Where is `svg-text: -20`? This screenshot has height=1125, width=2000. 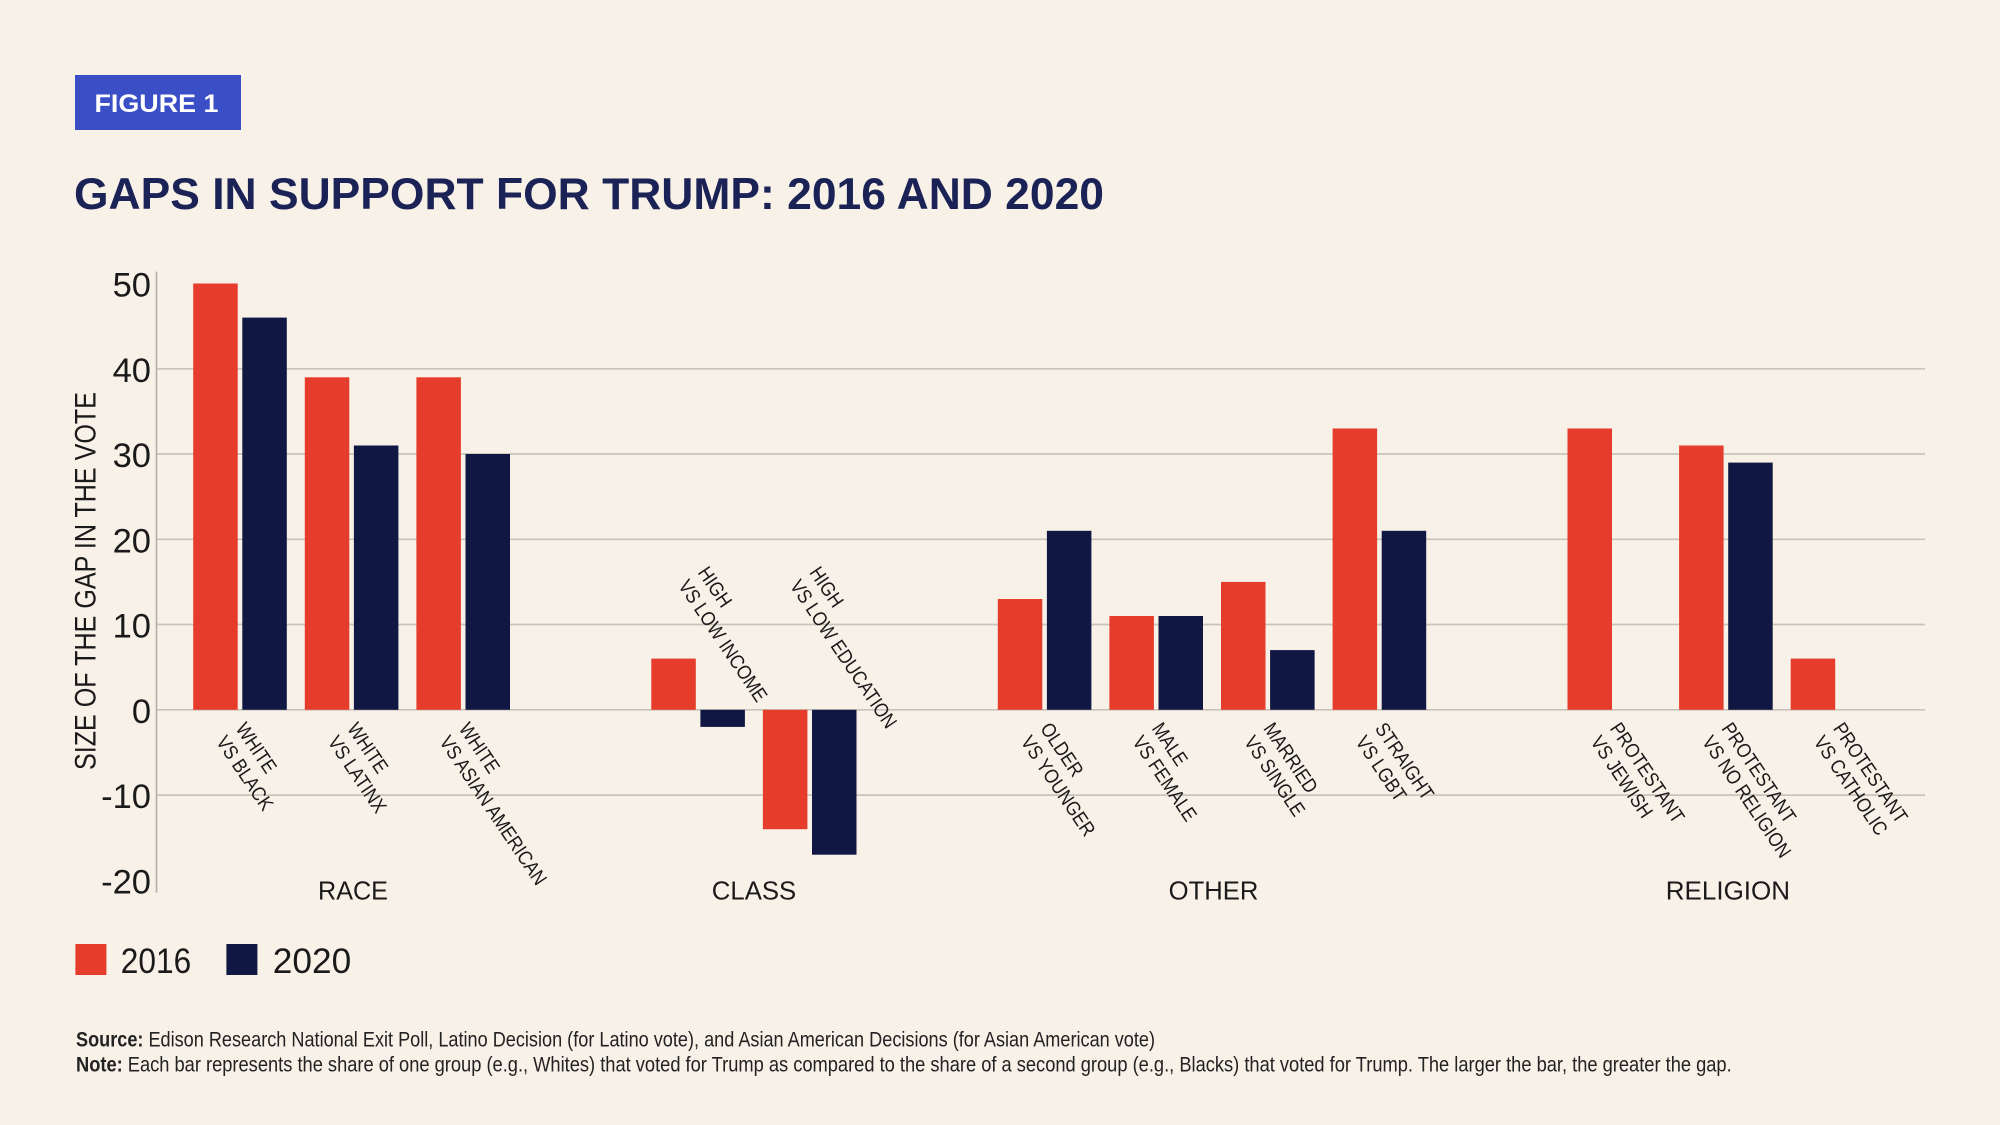
svg-text: -20 is located at coordinates (126, 882).